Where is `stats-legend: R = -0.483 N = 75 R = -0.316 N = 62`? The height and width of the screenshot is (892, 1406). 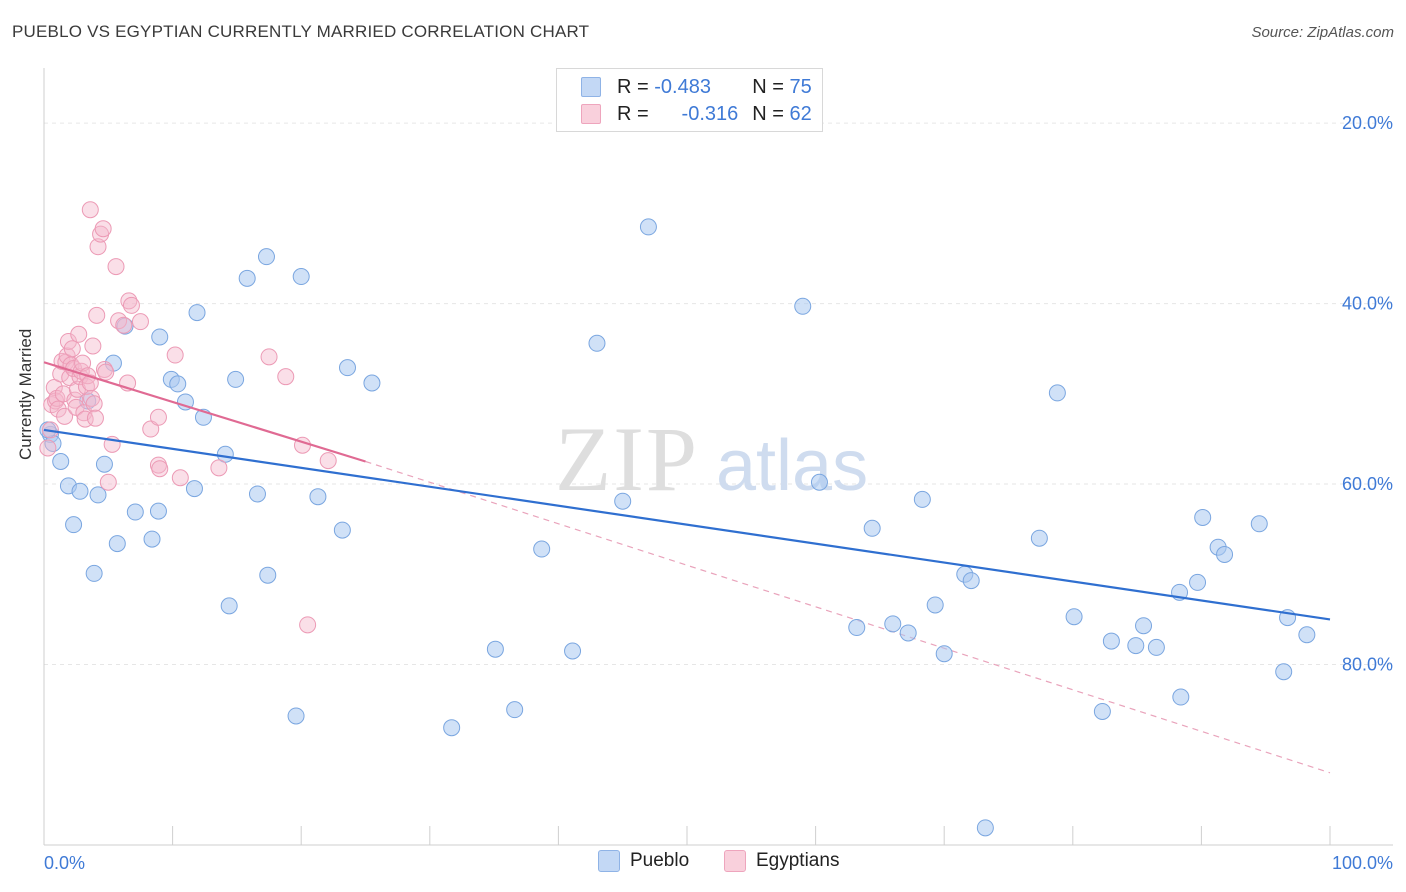
stats-legend: R = -0.483 N = 75 R = -0.316 N = 62 is located at coordinates (689, 100).